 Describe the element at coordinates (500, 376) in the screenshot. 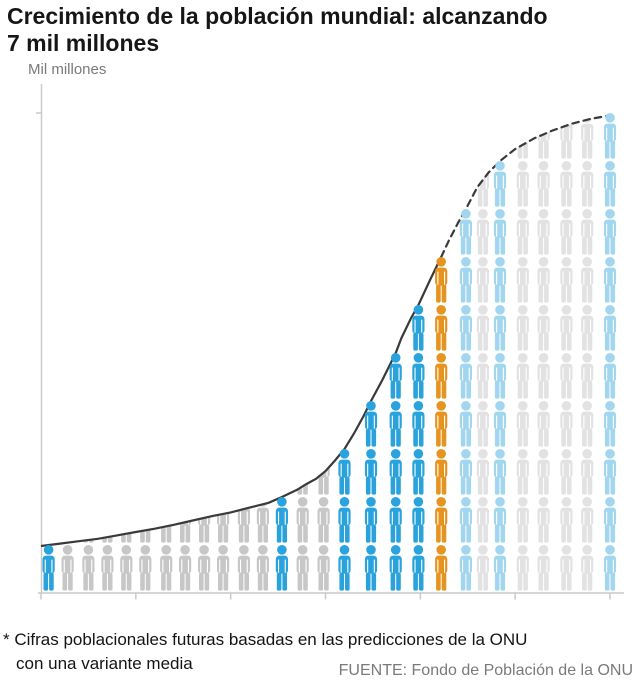

I see `pictogram-column-2042` at that location.